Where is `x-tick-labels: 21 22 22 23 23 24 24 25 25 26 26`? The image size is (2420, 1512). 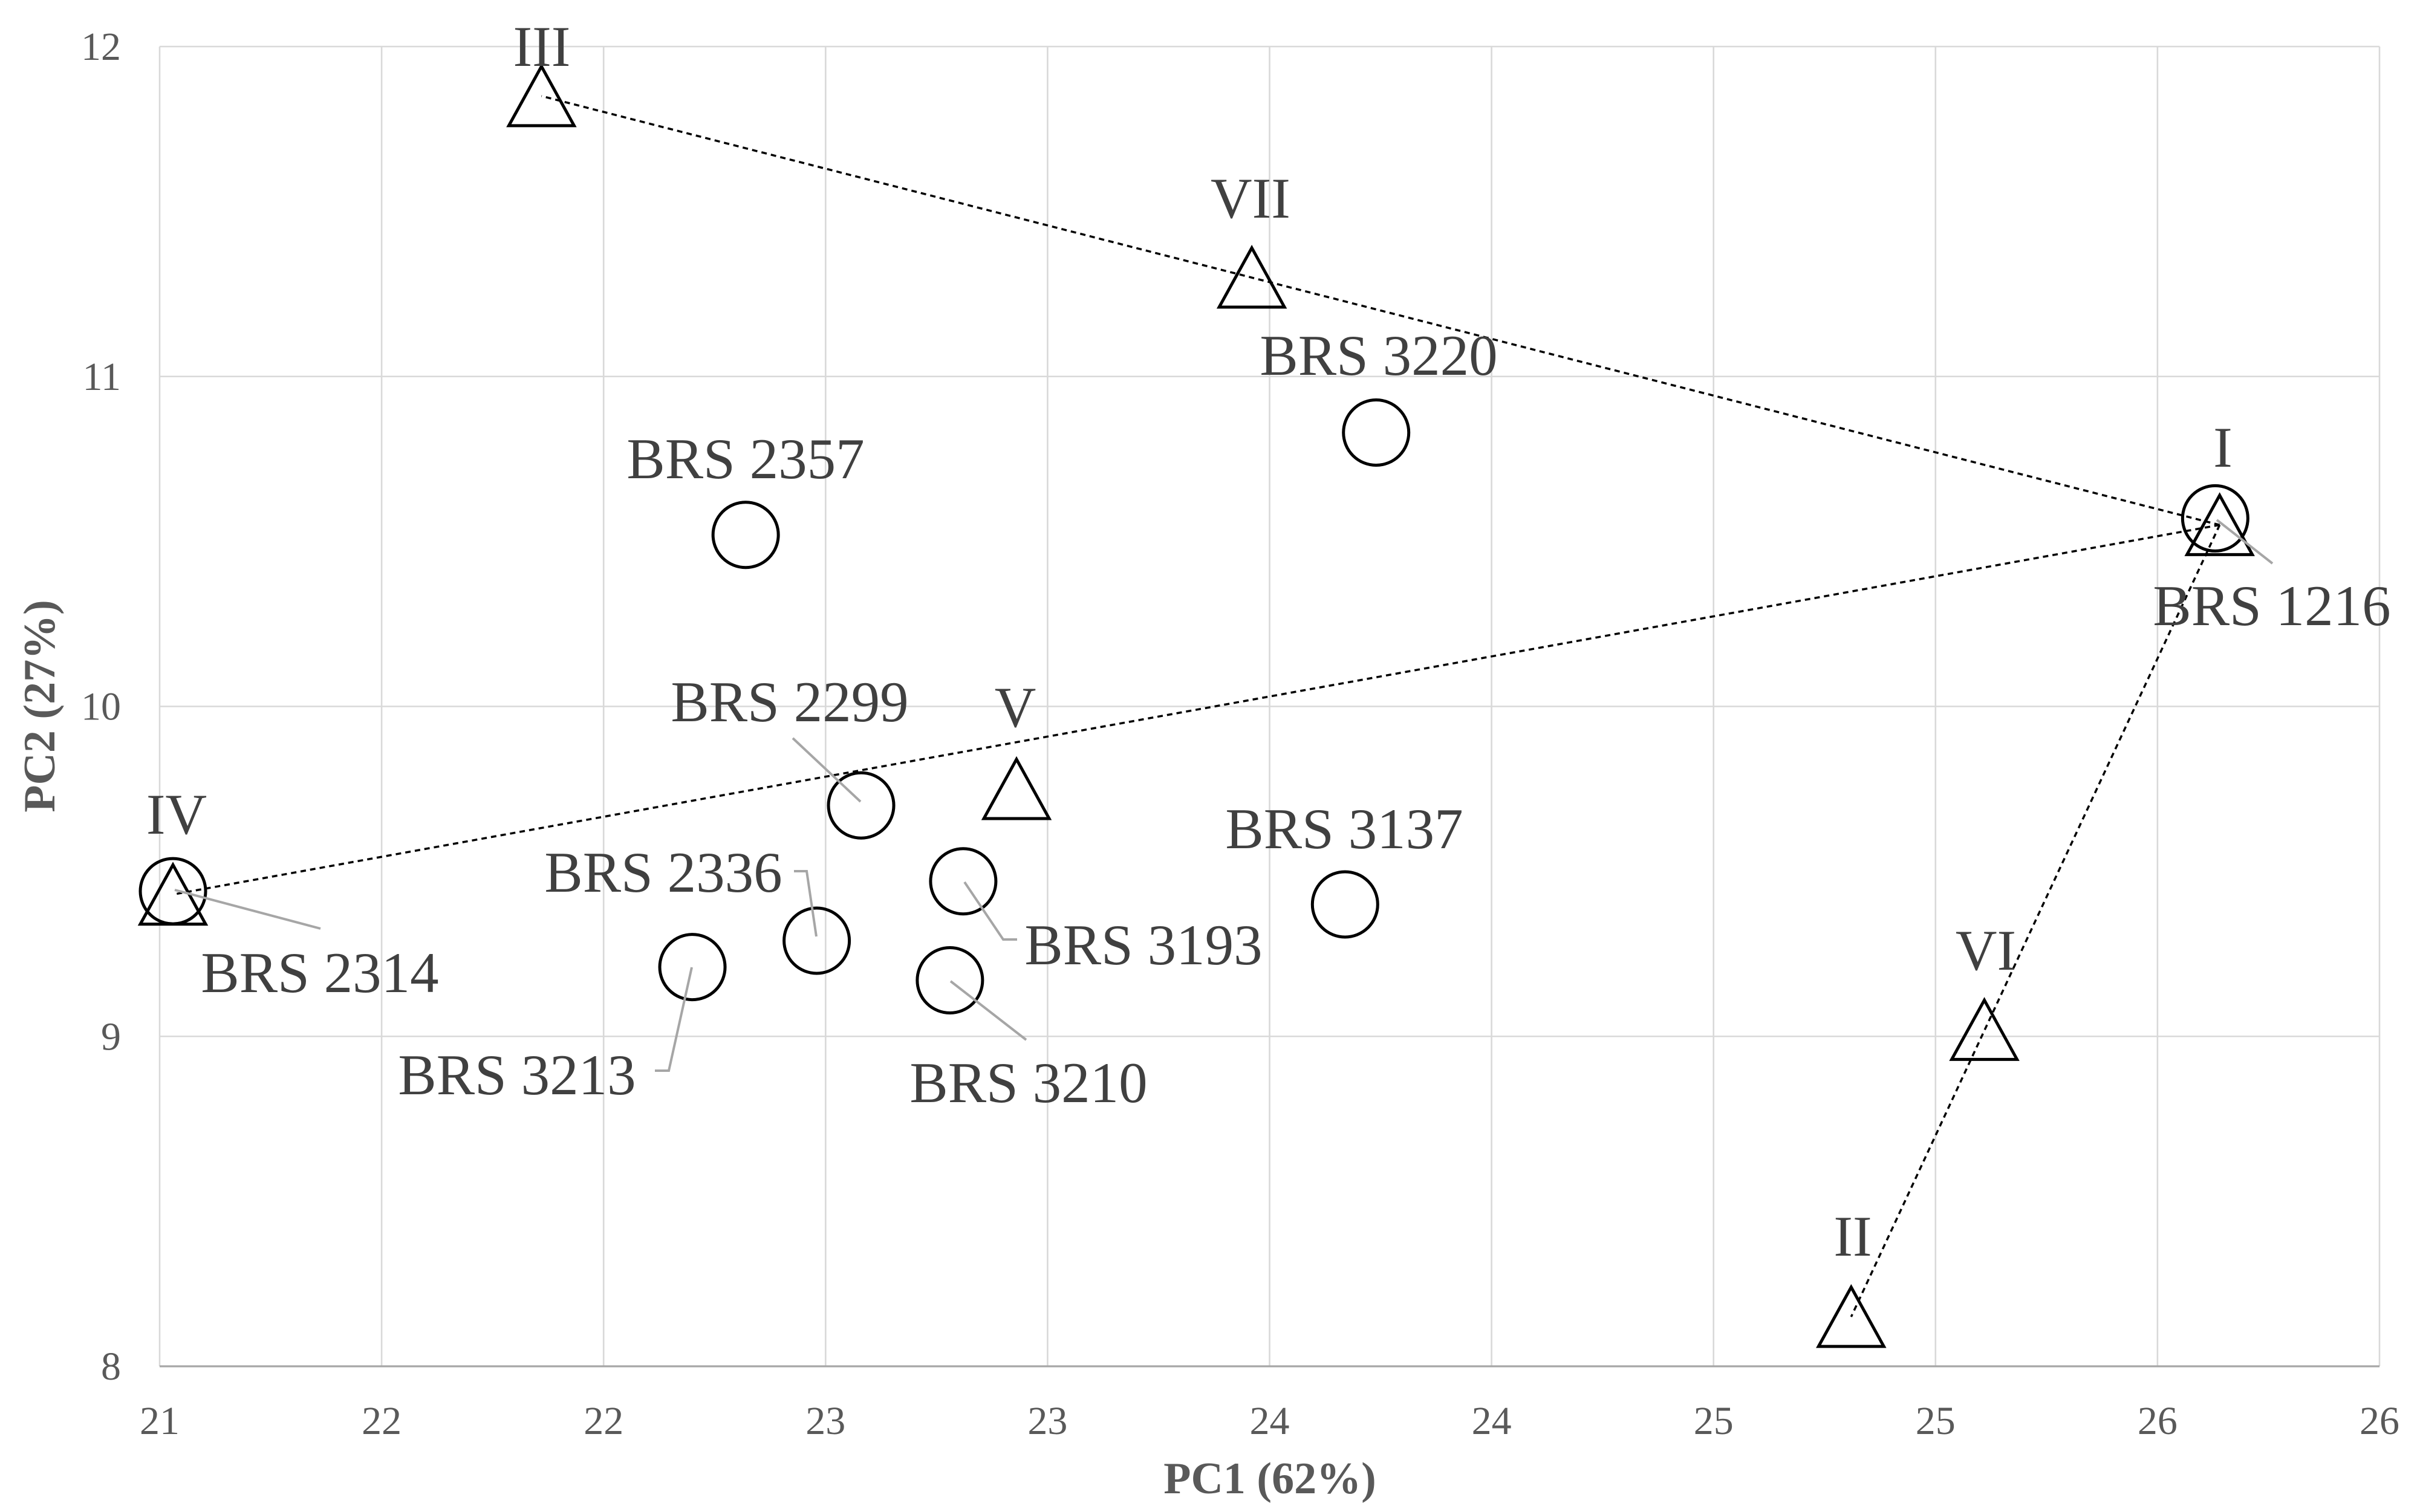
x-tick-labels: 21 22 22 23 23 24 24 25 25 26 26 is located at coordinates (1269, 1421).